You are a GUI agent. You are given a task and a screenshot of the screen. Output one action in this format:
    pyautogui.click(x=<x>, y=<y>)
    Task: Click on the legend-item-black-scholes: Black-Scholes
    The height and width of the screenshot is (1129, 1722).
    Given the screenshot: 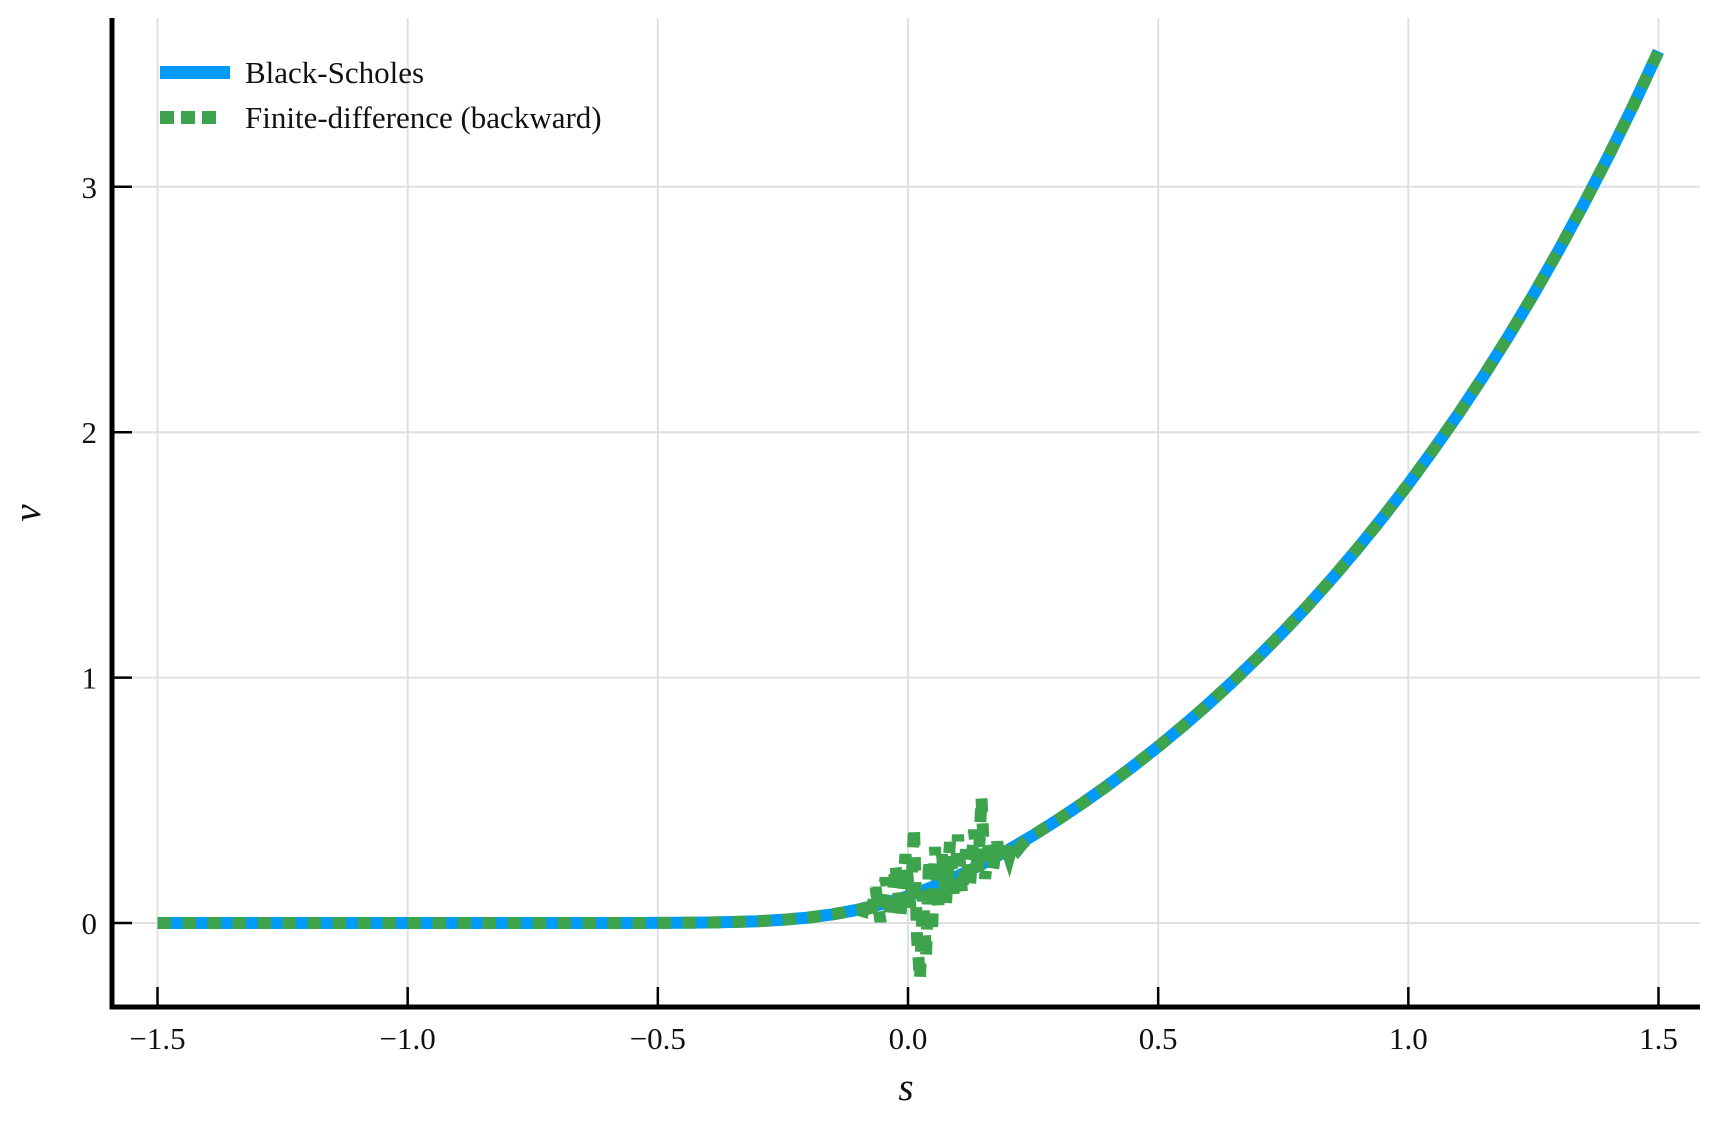 What is the action you would take?
    pyautogui.click(x=381, y=72)
    